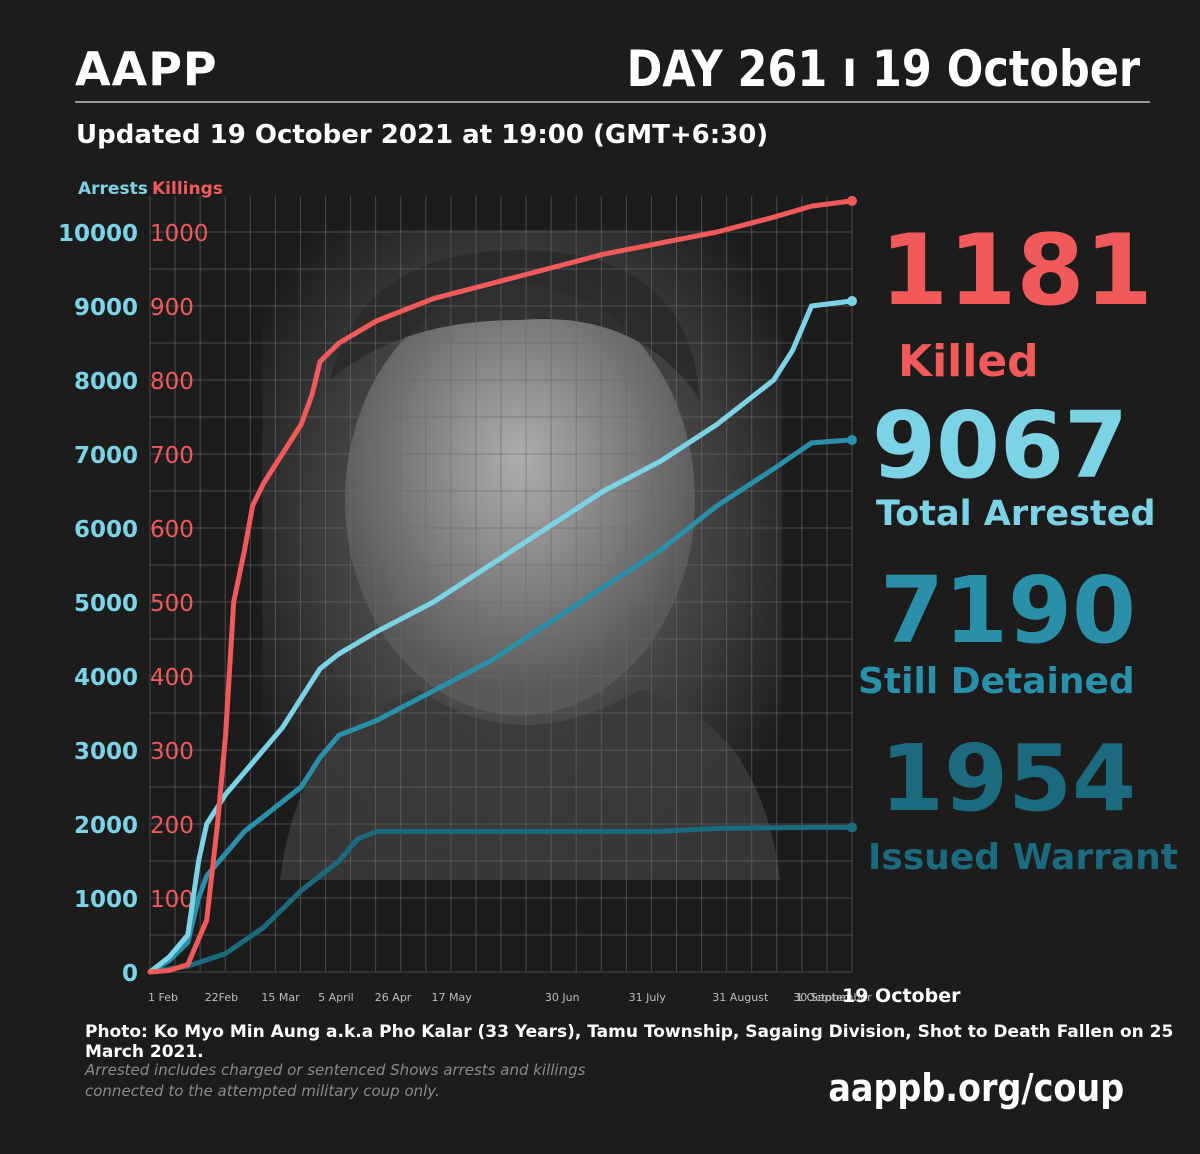  Describe the element at coordinates (221, 997) in the screenshot. I see `x-tick-label: 22Feb` at that location.